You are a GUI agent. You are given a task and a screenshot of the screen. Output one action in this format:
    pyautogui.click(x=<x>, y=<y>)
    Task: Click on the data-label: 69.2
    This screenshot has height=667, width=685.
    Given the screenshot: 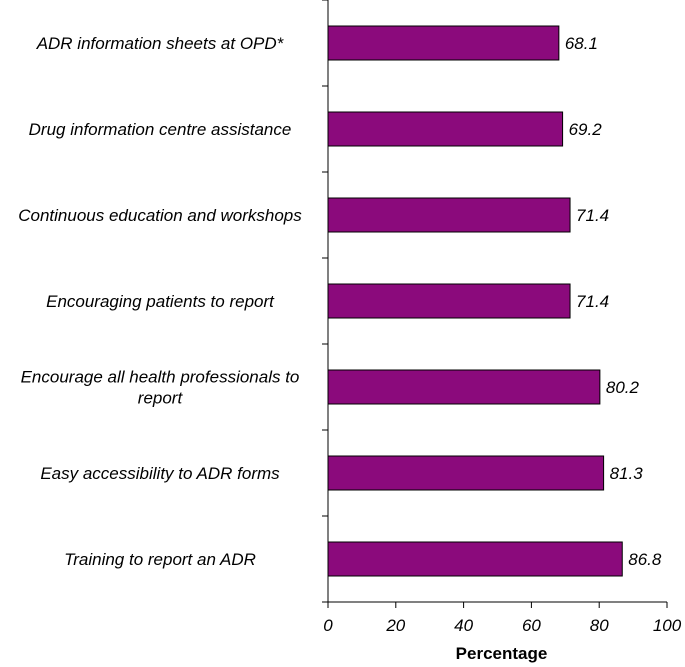 What is the action you would take?
    pyautogui.click(x=586, y=129)
    